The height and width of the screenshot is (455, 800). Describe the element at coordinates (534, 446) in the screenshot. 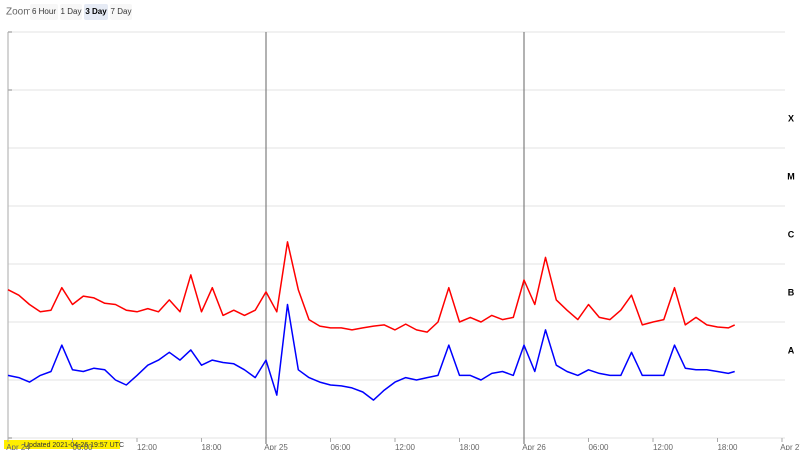

I see `x-tick-label: Apr 26` at that location.